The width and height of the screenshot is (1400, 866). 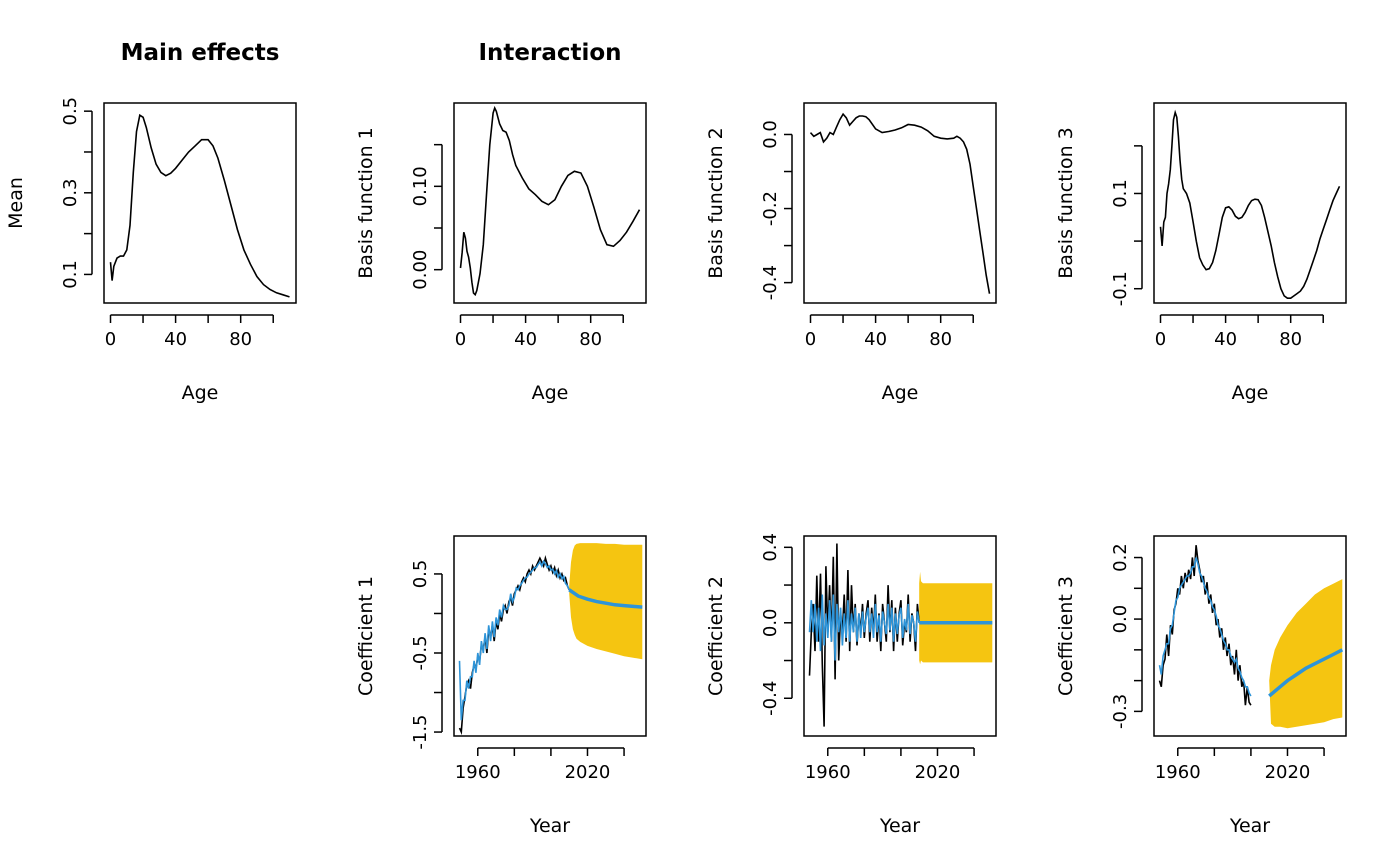 What do you see at coordinates (770, 547) in the screenshot?
I see `y-tick-label: 0.4` at bounding box center [770, 547].